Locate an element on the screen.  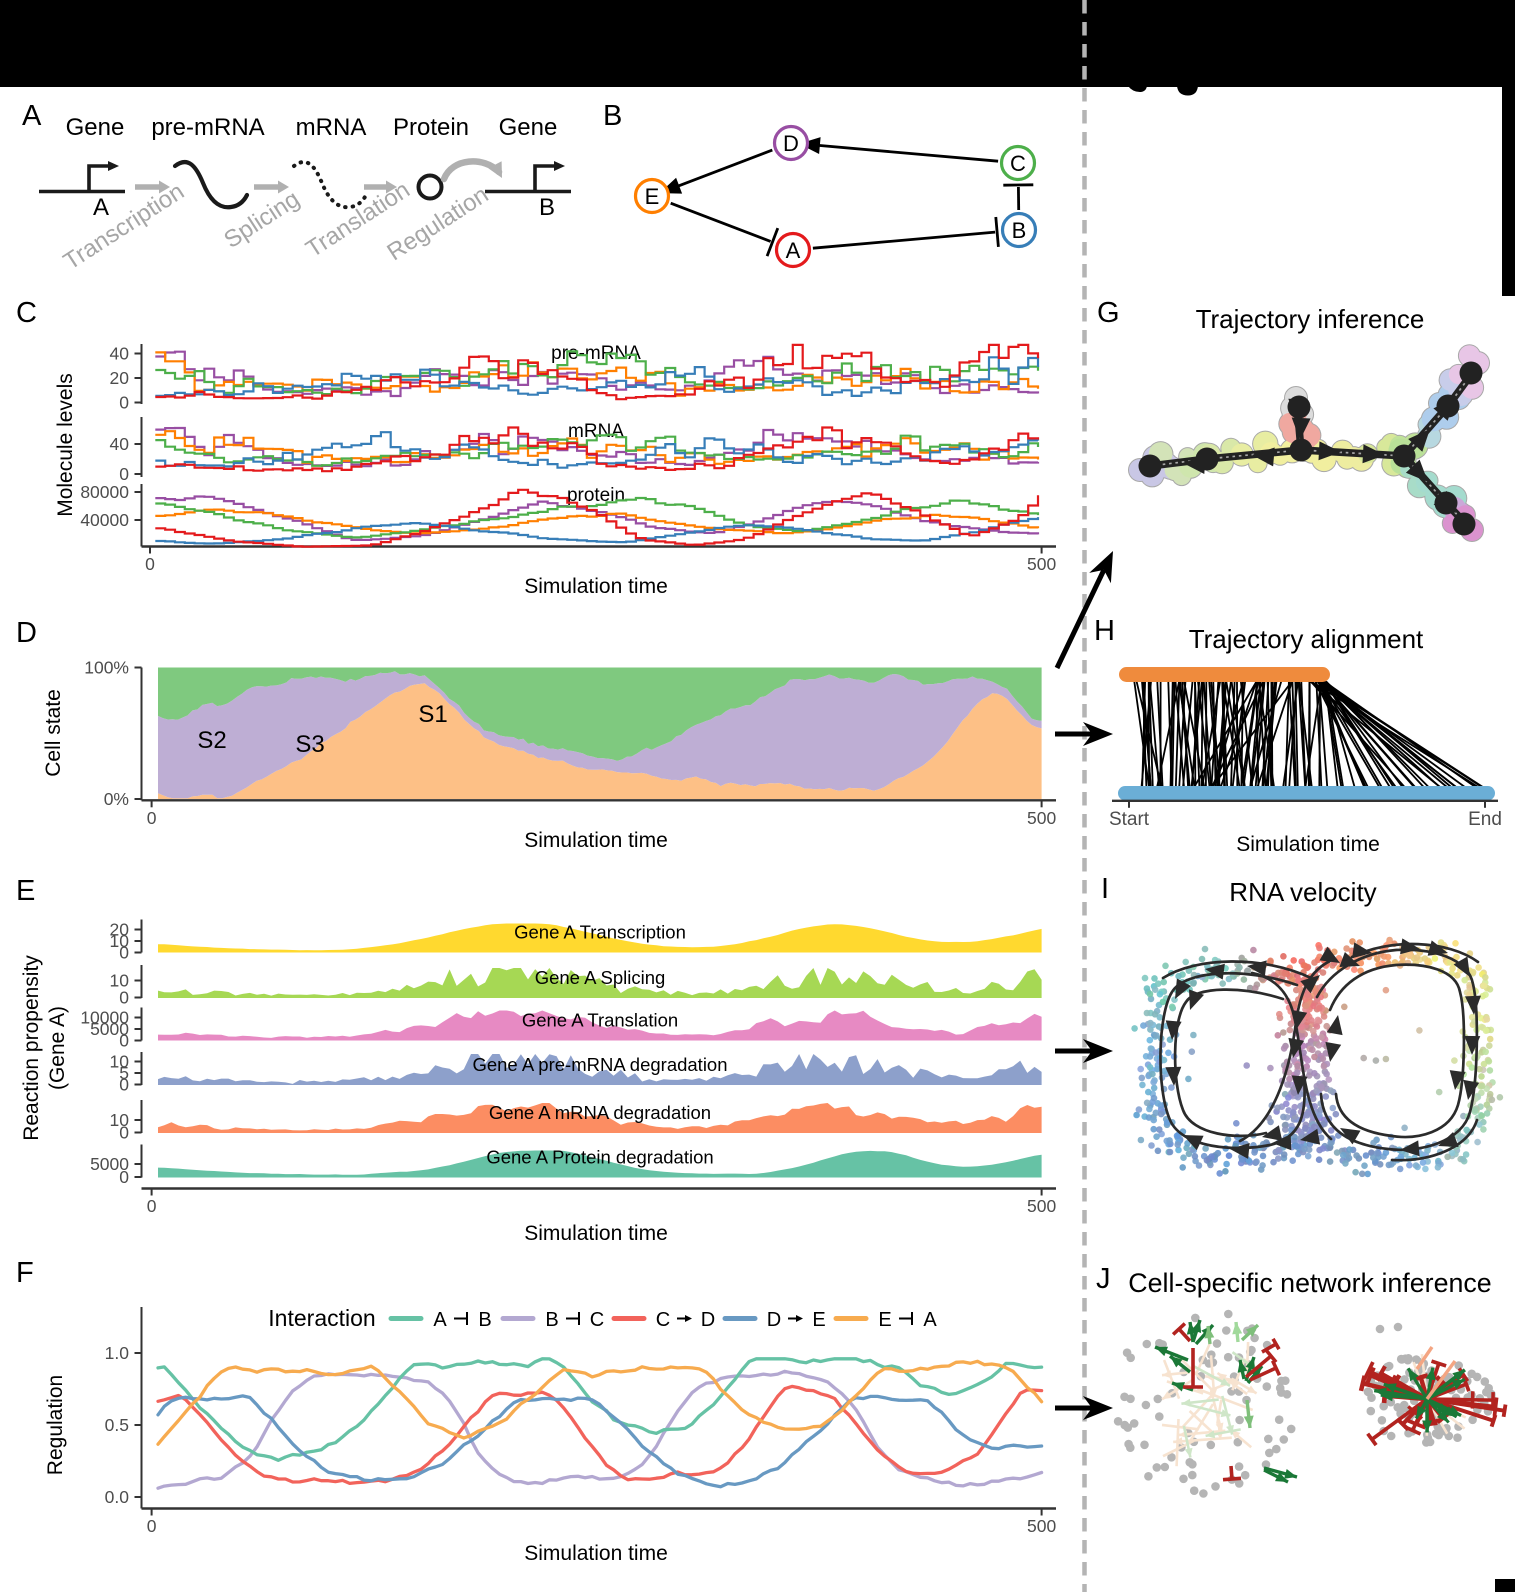
svg-text: S3 is located at coordinates (309, 744).